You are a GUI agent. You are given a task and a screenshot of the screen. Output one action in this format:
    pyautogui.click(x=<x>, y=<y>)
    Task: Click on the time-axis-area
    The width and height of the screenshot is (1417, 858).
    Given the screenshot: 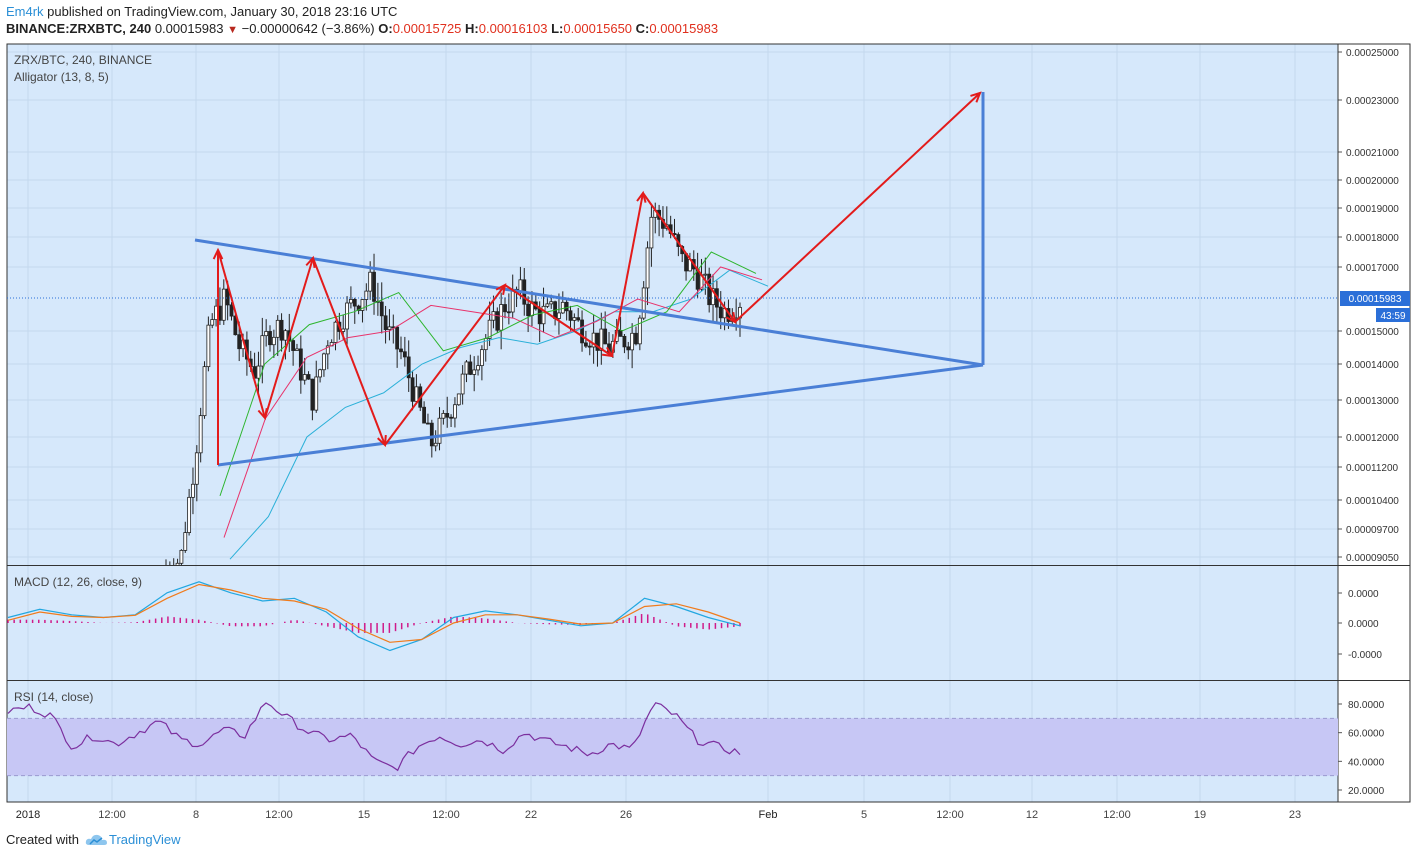 What is the action you would take?
    pyautogui.click(x=708, y=814)
    